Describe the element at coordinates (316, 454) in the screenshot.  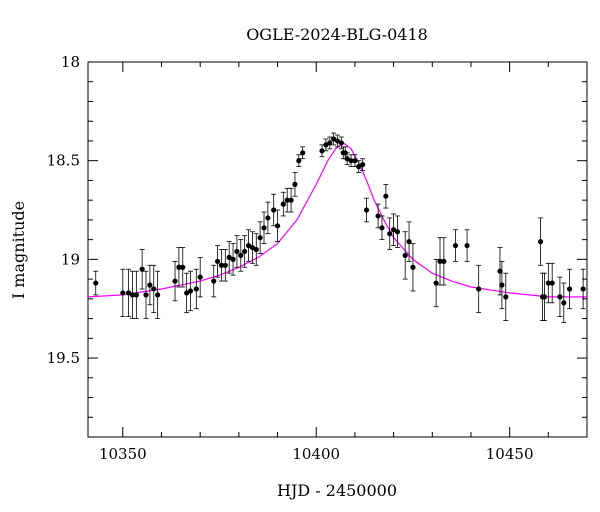
I see `x-tick-label: 10400` at that location.